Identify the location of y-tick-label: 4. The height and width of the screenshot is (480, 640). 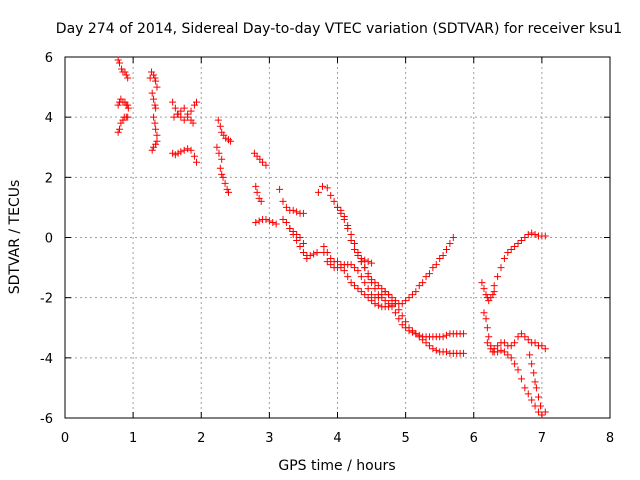
(49, 118).